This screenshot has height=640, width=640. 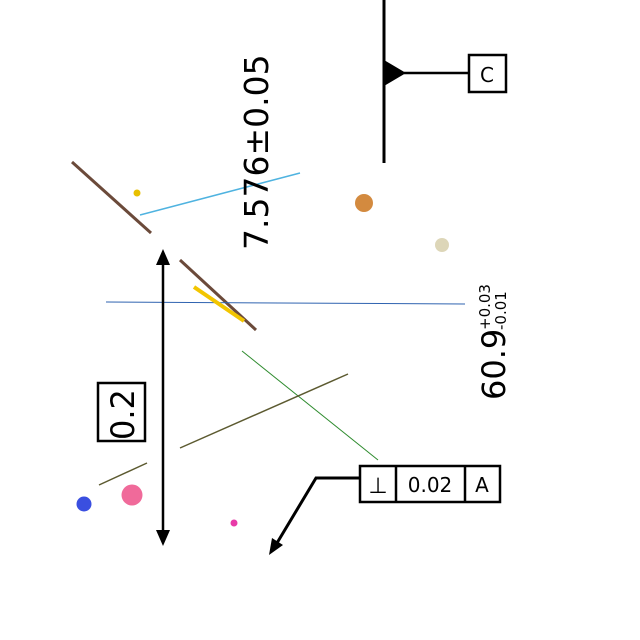 I want to click on datum-label: C, so click(x=487, y=75).